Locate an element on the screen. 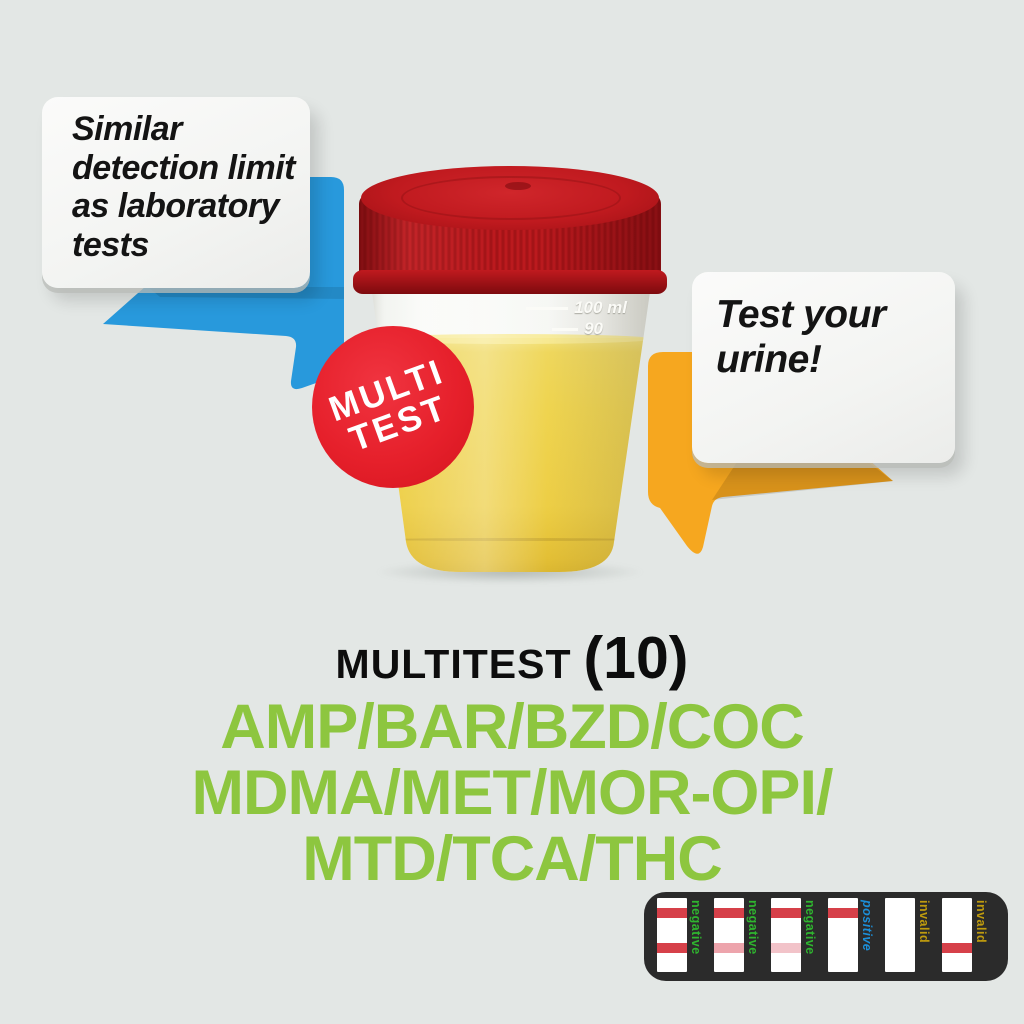 Image resolution: width=1024 pixels, height=1024 pixels. bubble-text-line: detection limit is located at coordinates (183, 167).